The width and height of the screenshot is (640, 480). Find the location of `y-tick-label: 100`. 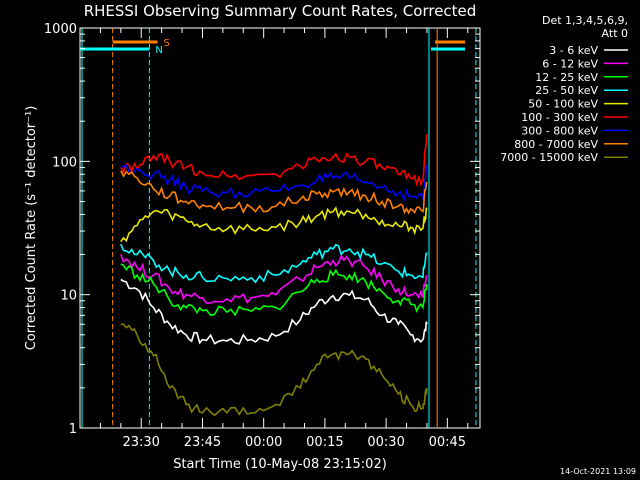

y-tick-label: 100 is located at coordinates (64, 162).